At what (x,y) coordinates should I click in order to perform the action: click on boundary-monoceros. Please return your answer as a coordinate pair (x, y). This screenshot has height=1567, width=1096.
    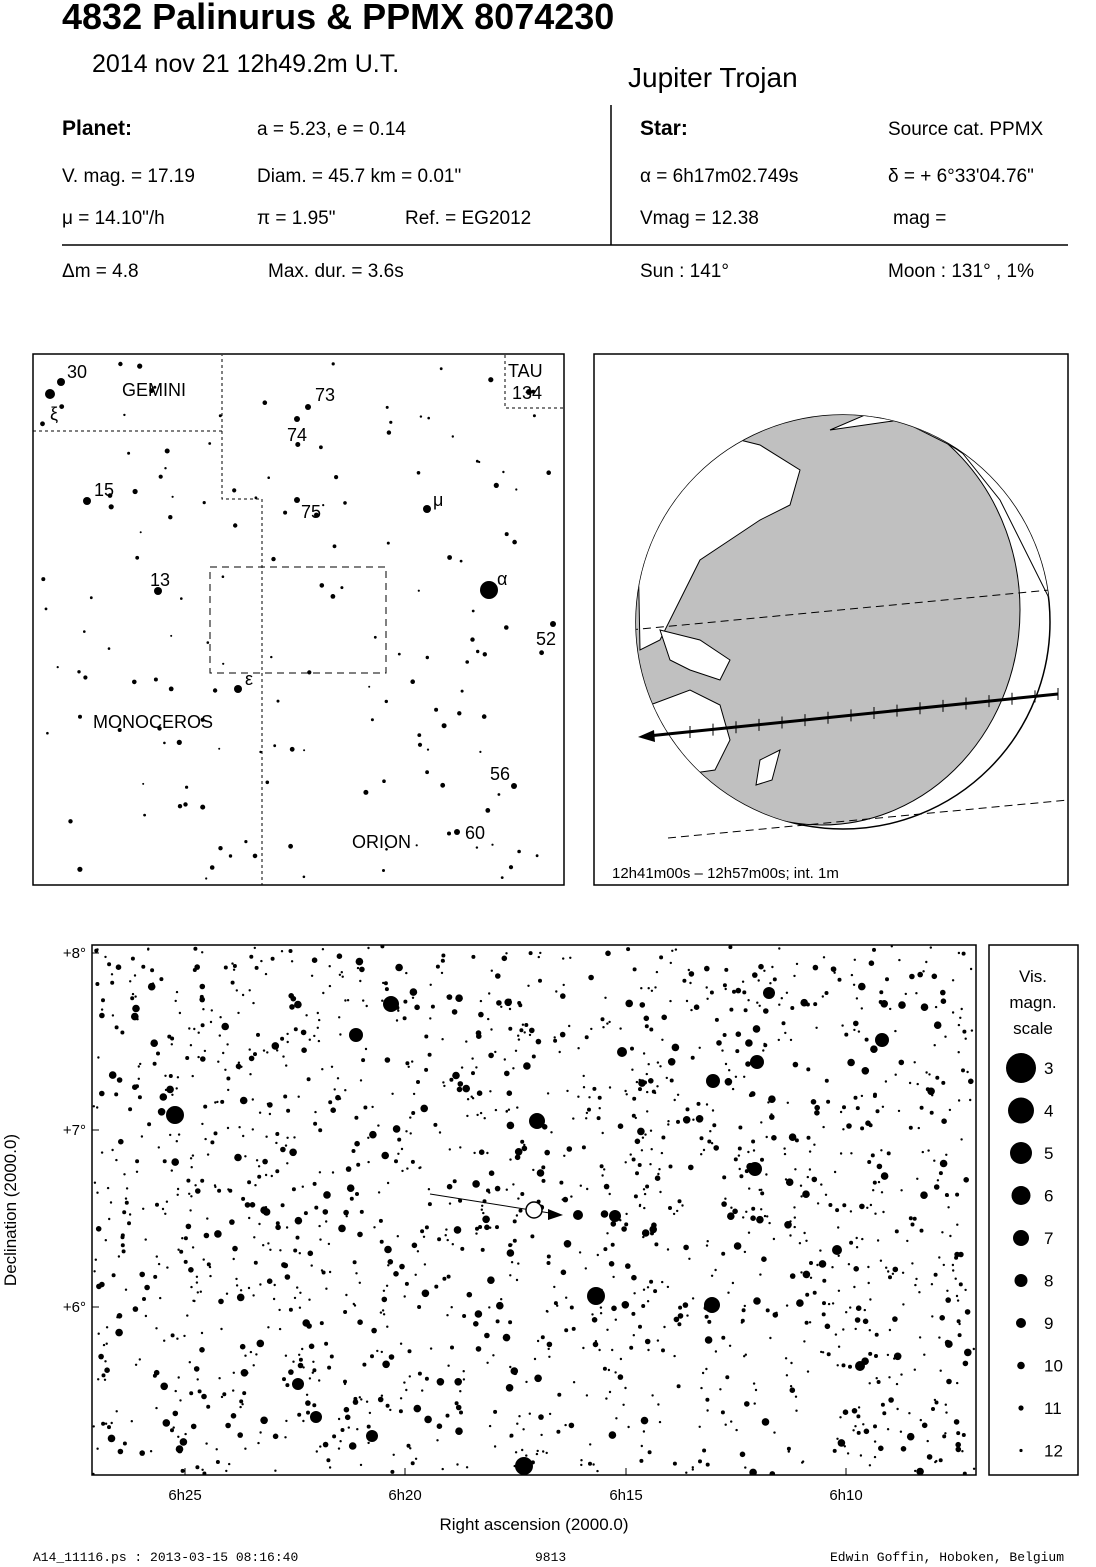
    Looking at the image, I should click on (242, 658).